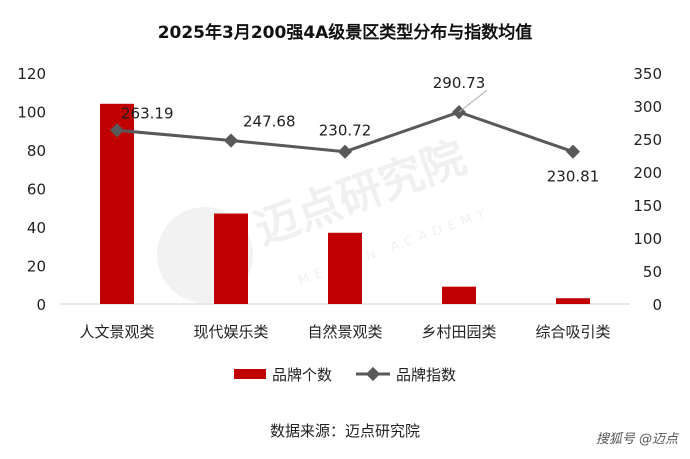 Image resolution: width=690 pixels, height=459 pixels. I want to click on y-left-tick-label: 80, so click(36, 151).